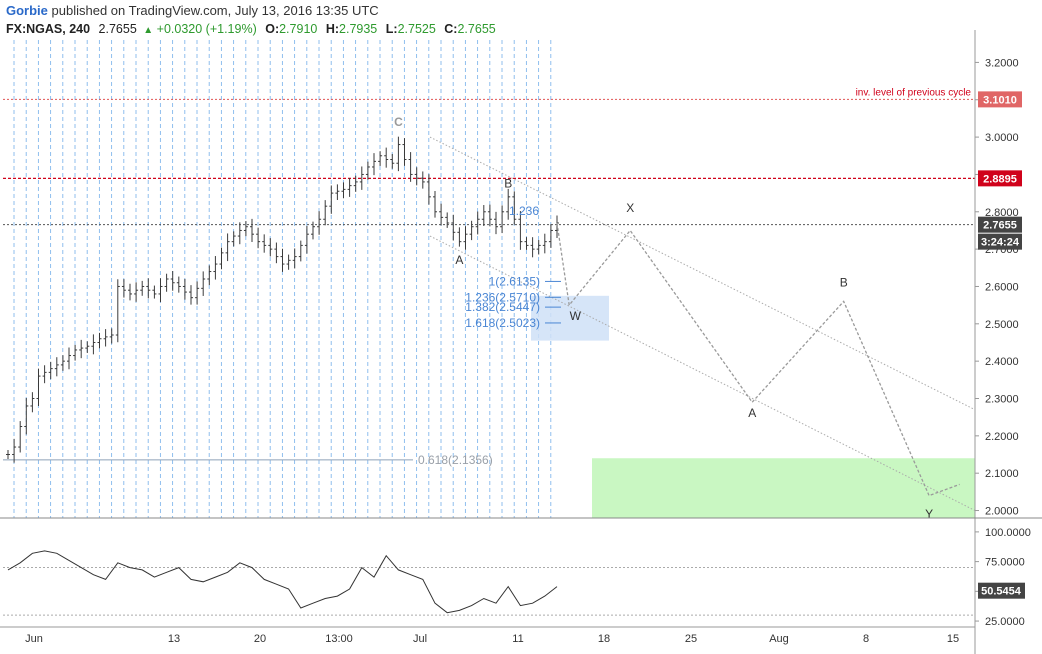 This screenshot has height=654, width=1042. I want to click on fib-label: 1.382(2.5447), so click(502, 307).